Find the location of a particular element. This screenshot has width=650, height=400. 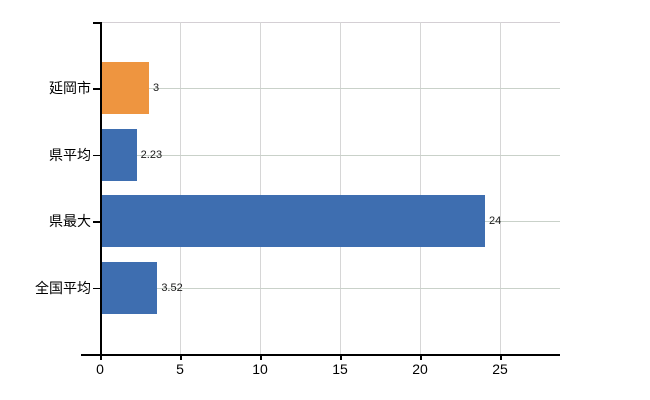

plot-top-border is located at coordinates (330, 22).